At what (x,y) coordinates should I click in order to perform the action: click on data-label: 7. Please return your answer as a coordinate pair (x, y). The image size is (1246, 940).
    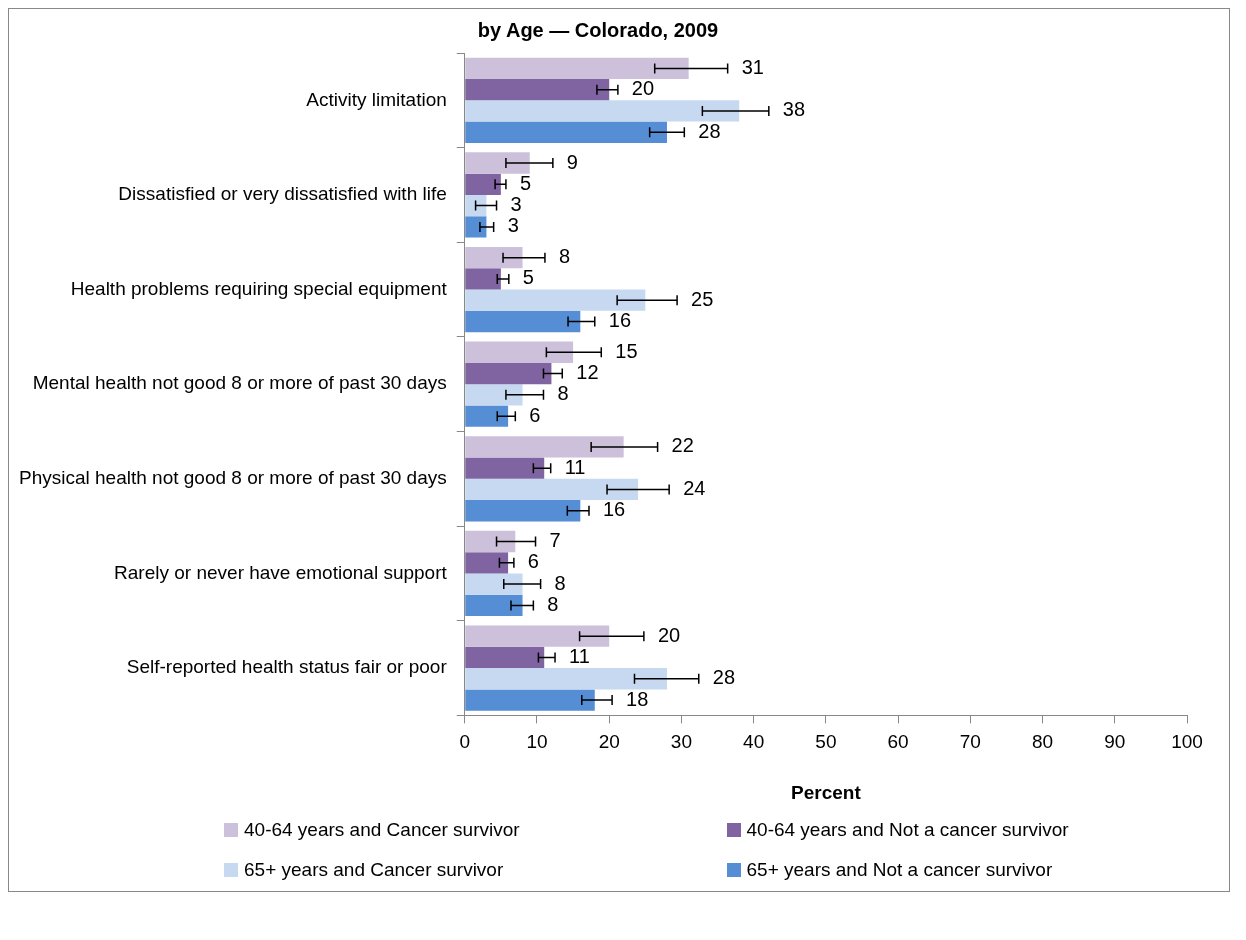
    Looking at the image, I should click on (555, 540).